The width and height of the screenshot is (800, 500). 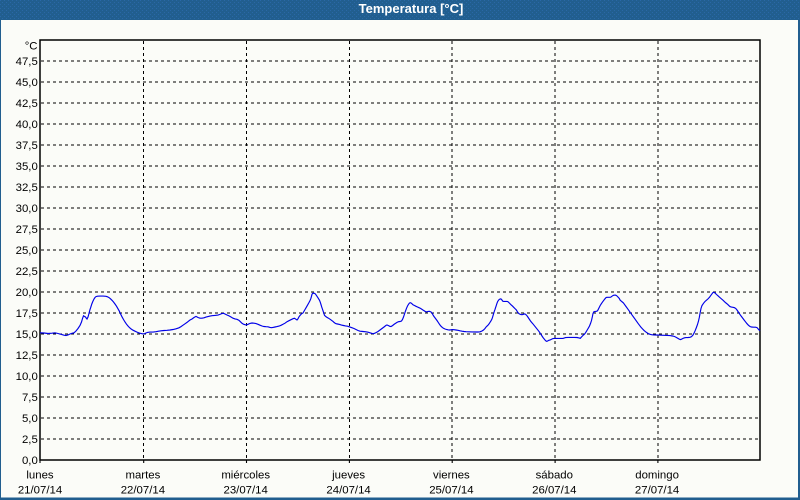 I want to click on svg-text: 24/07/14, so click(x=348, y=491).